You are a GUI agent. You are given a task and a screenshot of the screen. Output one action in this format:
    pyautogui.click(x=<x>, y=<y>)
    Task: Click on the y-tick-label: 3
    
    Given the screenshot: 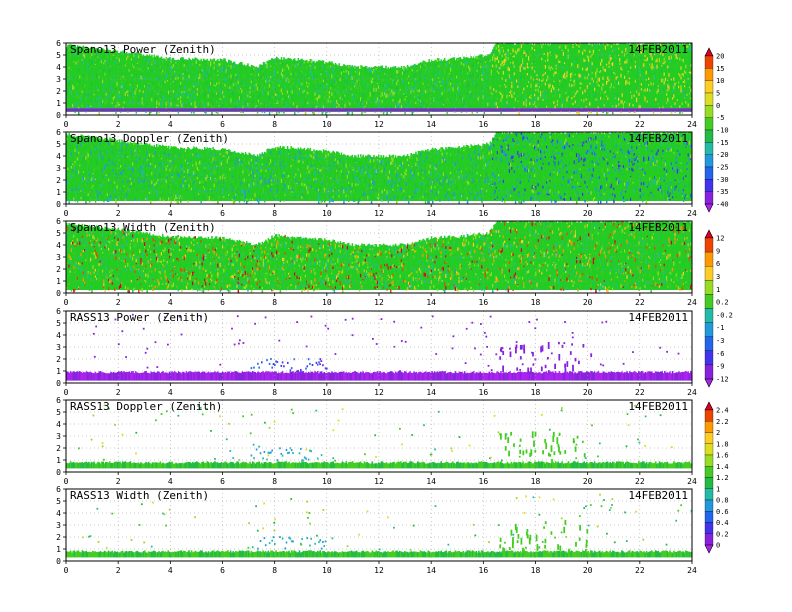 What is the action you would take?
    pyautogui.click(x=58, y=436)
    